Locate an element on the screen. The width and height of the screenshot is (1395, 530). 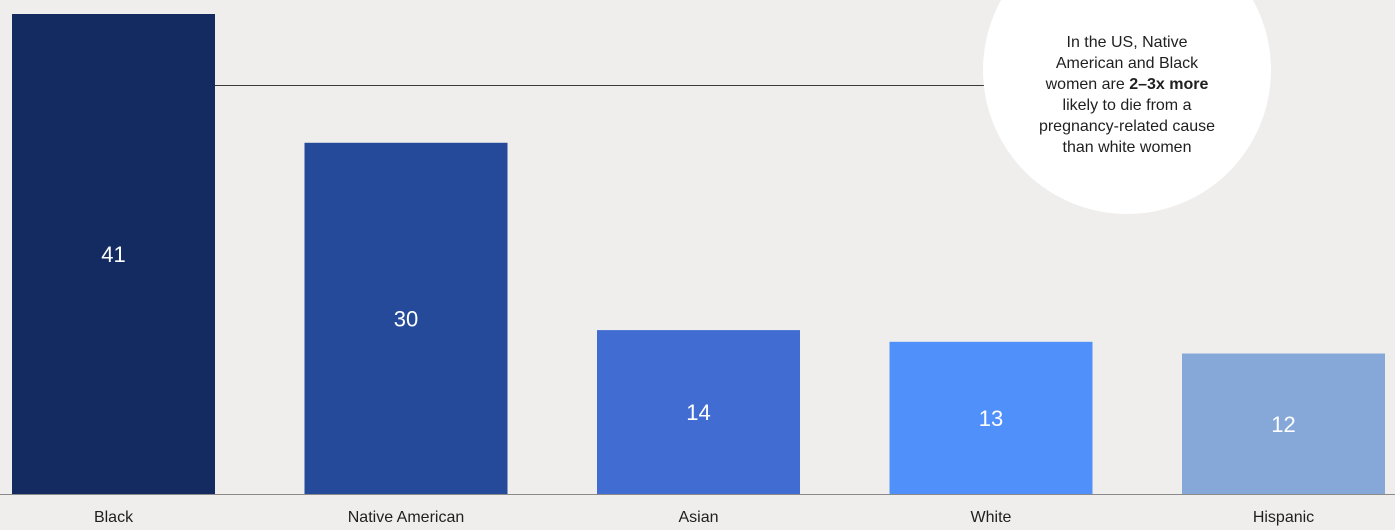
bar-asian is located at coordinates (698, 412).